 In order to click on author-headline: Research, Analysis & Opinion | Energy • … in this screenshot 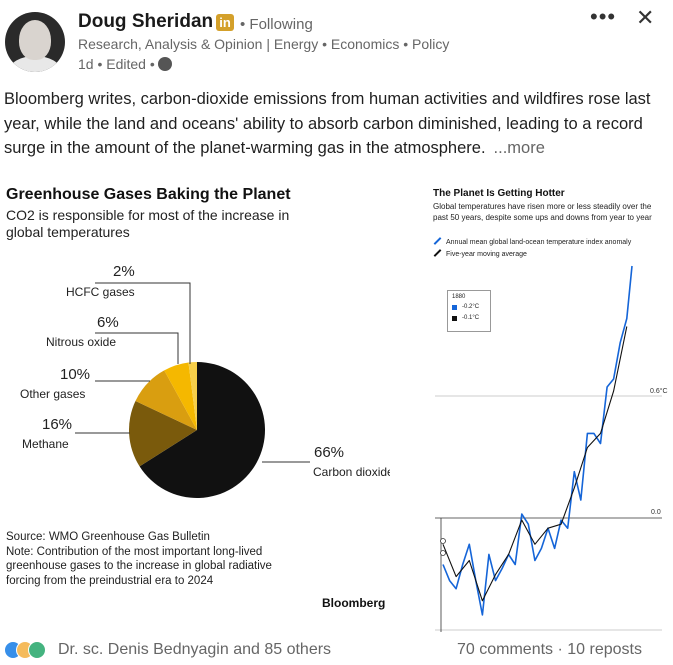, I will do `click(264, 44)`.